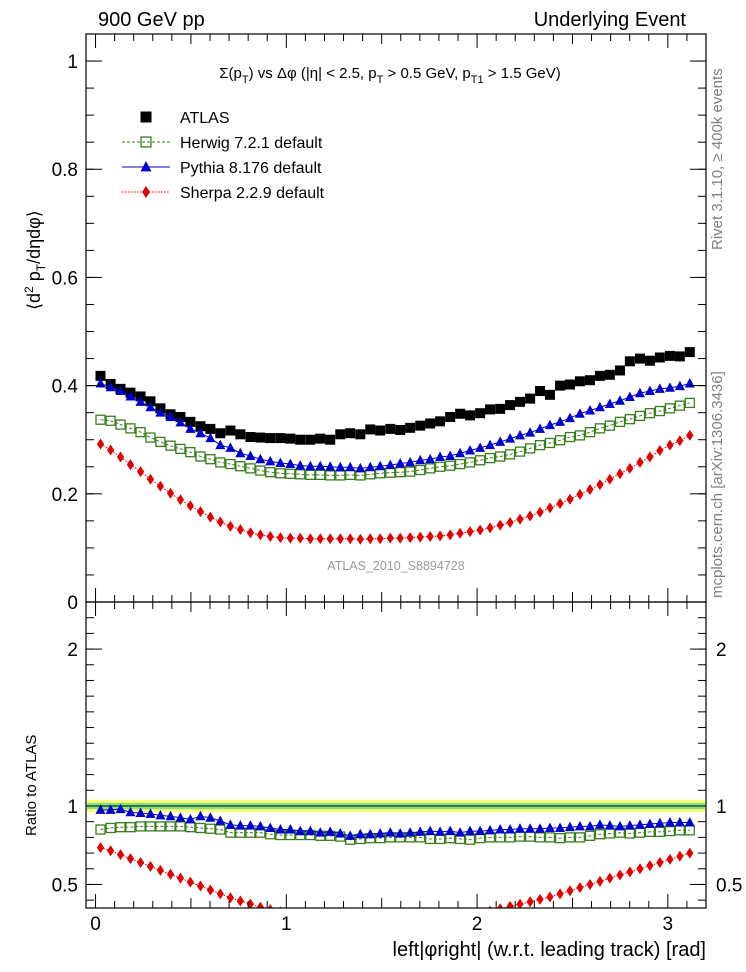 This screenshot has width=746, height=972. What do you see at coordinates (65, 278) in the screenshot?
I see `y-tick-label: 0.6` at bounding box center [65, 278].